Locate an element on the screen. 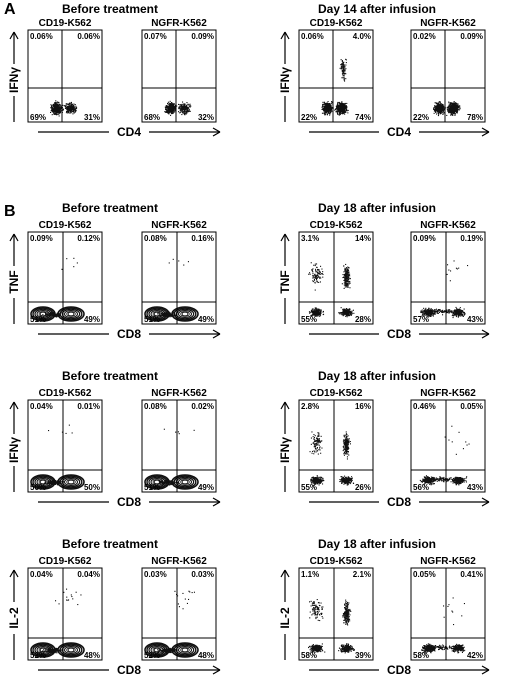  sample-label: NGFR-K562 is located at coordinates (179, 225).